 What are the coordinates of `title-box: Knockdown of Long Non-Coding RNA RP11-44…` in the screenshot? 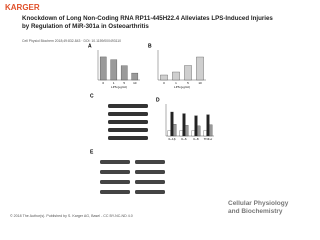 It's located at (147, 22).